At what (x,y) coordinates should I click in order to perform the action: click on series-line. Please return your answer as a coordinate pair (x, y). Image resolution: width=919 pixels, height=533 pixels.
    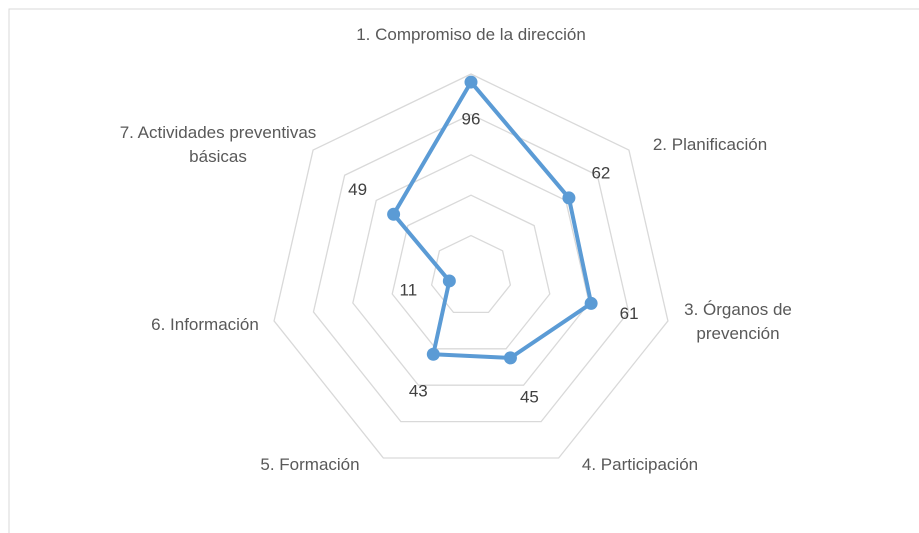
    Looking at the image, I should click on (492, 220).